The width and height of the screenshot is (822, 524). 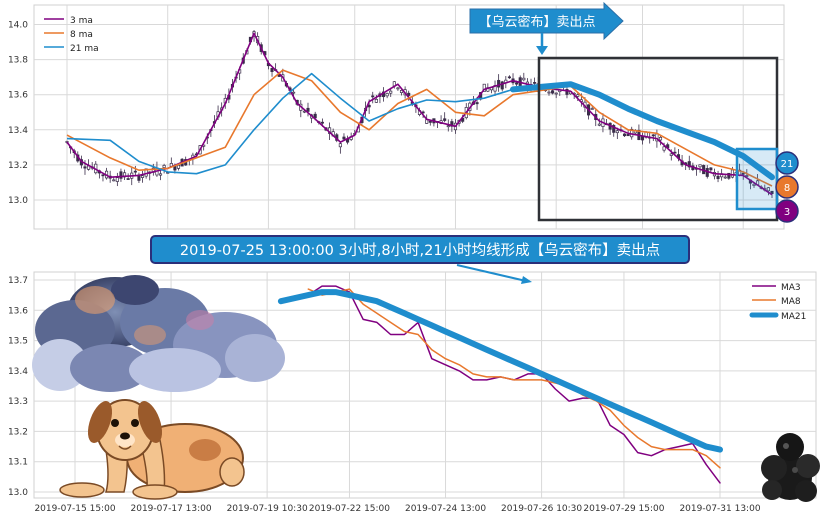 I want to click on bottom-x-tick-label: 2019-07-29 15:00, so click(x=623, y=509).